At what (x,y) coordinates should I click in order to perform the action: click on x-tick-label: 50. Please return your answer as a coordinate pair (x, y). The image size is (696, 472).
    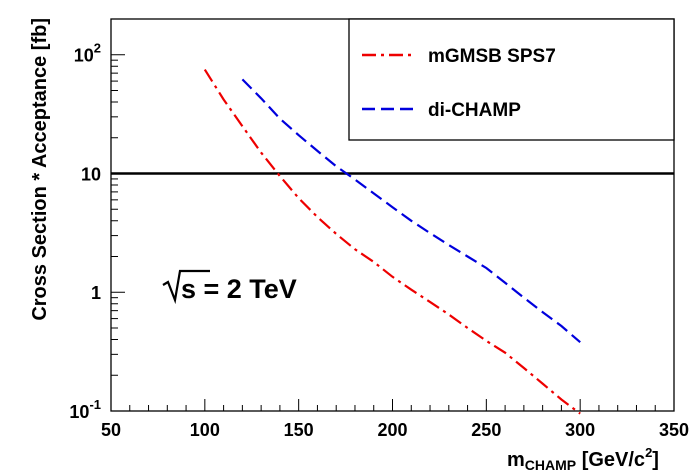
    Looking at the image, I should click on (111, 430).